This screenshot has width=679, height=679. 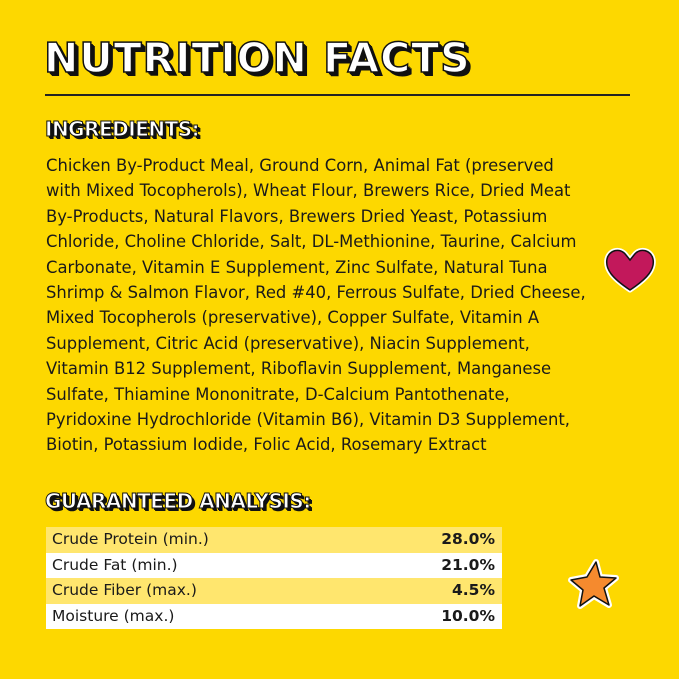 What do you see at coordinates (115, 564) in the screenshot?
I see `row-label: Crude Fat (min.)` at bounding box center [115, 564].